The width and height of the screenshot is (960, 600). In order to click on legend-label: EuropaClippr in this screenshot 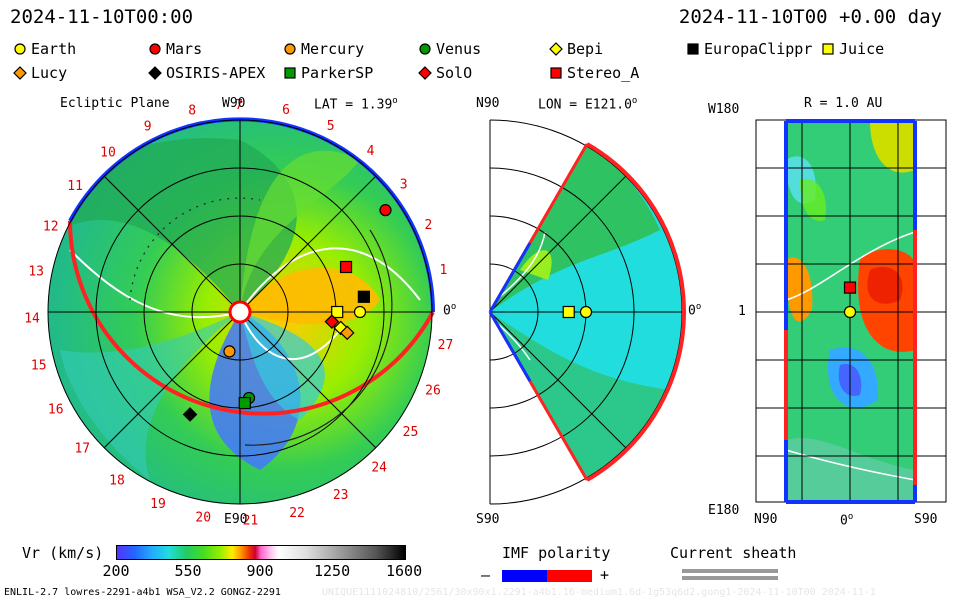, I will do `click(758, 48)`.